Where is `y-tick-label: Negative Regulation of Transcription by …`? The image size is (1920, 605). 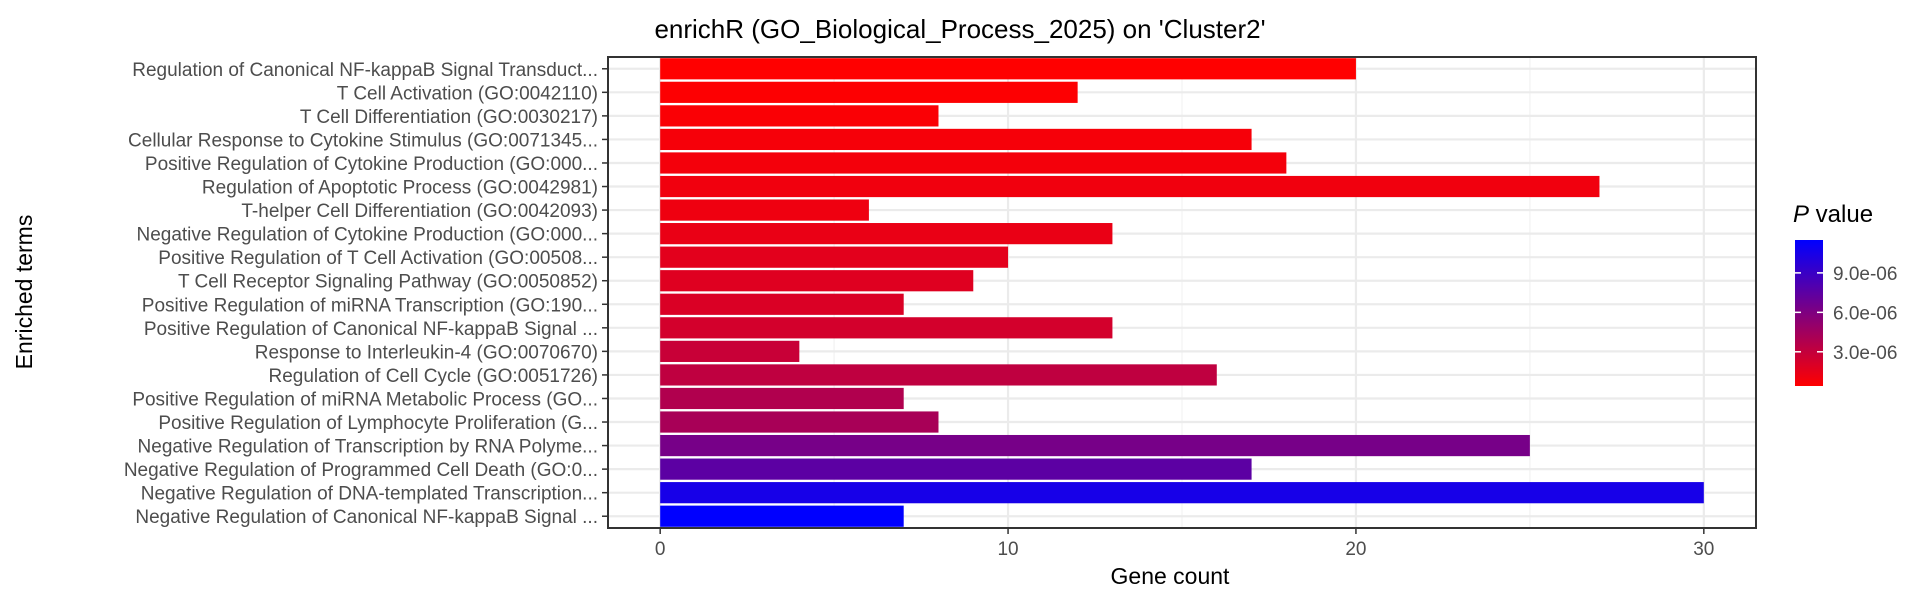
y-tick-label: Negative Regulation of Transcription by … is located at coordinates (368, 447).